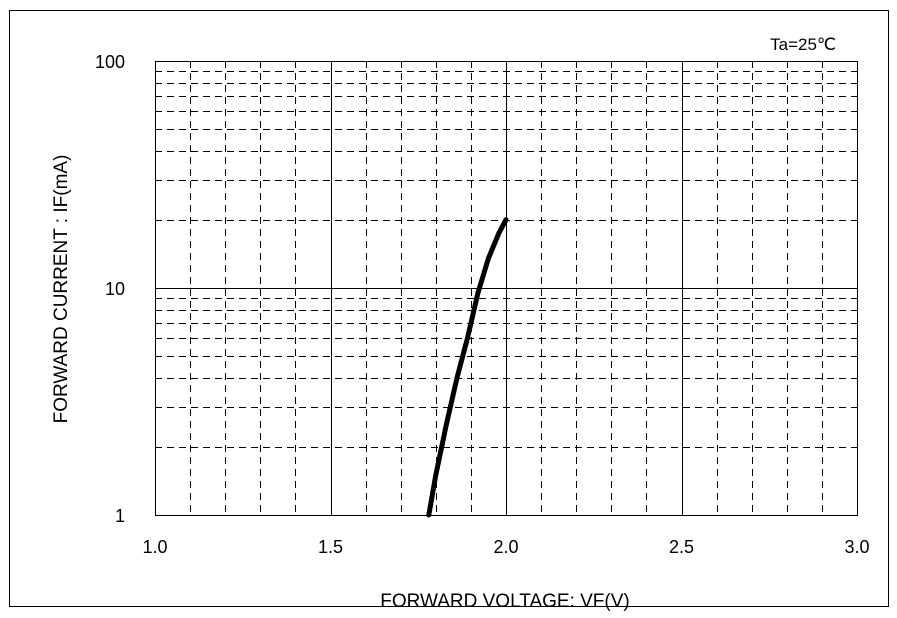 The height and width of the screenshot is (618, 897). I want to click on y-tick-label: 10, so click(115, 289).